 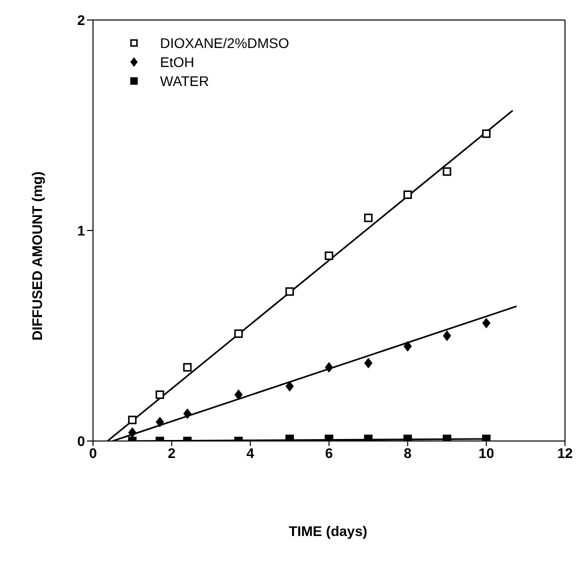 I want to click on x-tick-label: 2, so click(x=172, y=452).